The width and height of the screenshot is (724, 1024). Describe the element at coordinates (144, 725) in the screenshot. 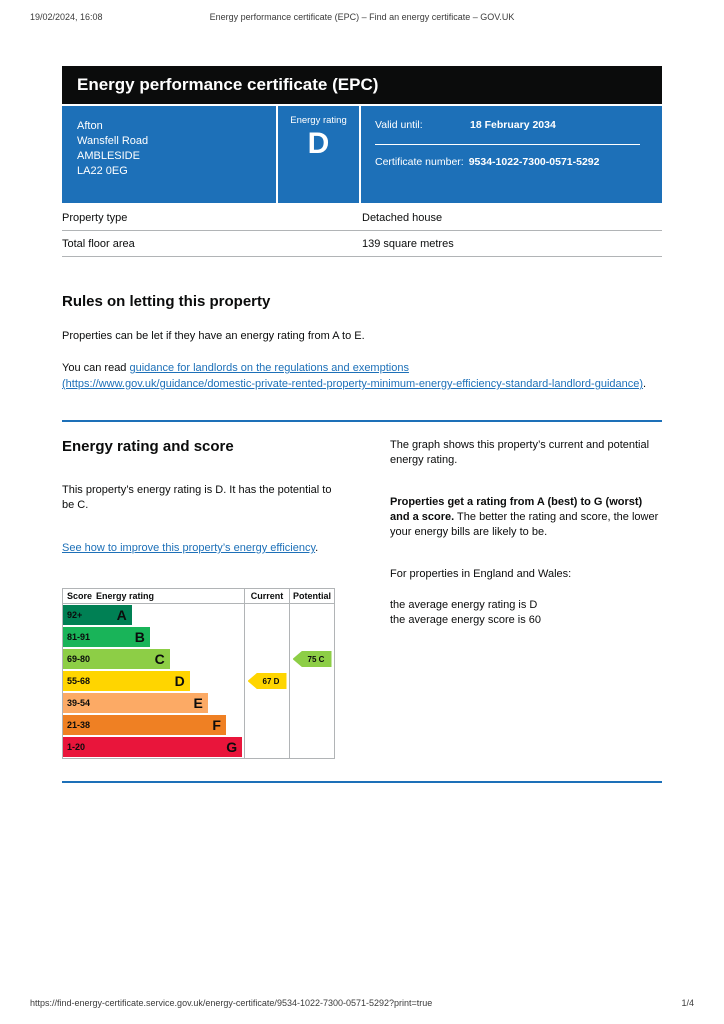

I see `band-bar-f: 21-38 F` at that location.